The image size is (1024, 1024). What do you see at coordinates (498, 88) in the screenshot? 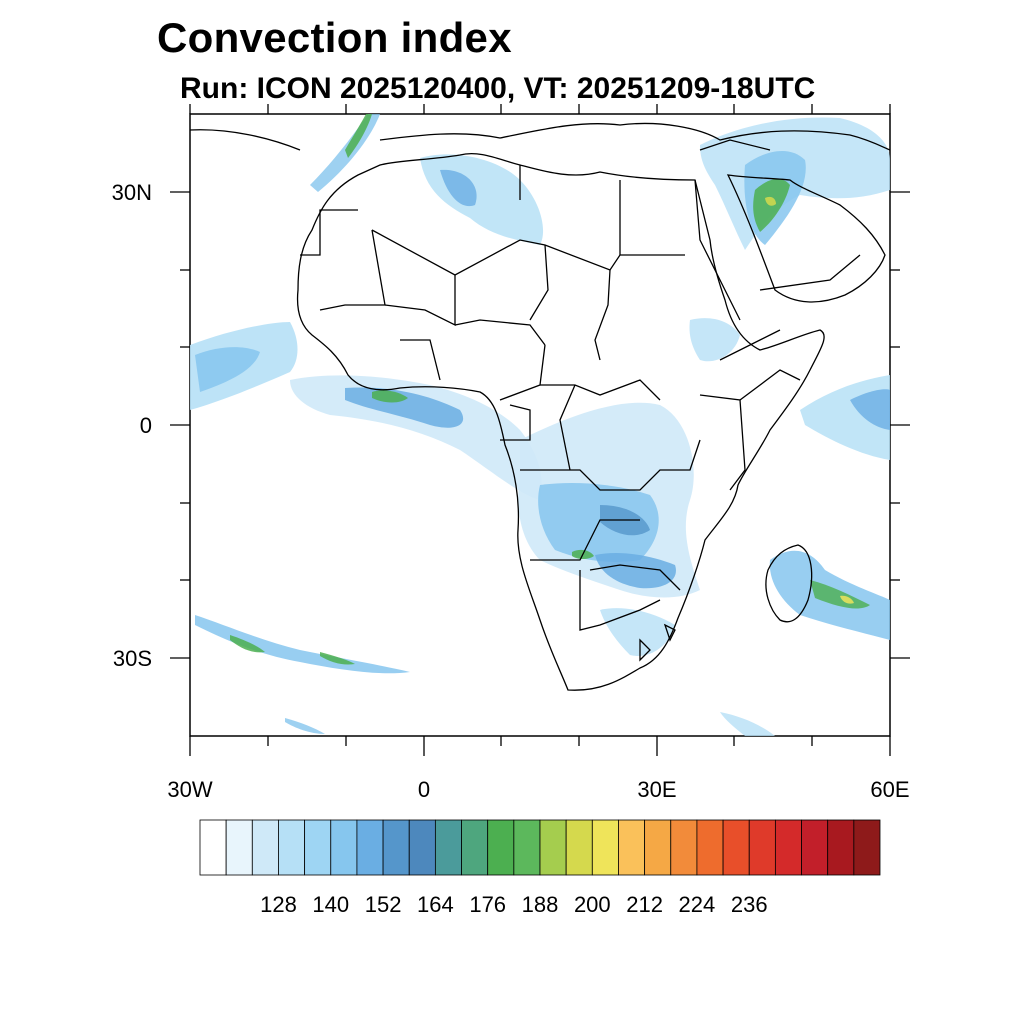
I see `chart-subtitle: Run: ICON 2025120400, VT: 20251209-18UTC` at bounding box center [498, 88].